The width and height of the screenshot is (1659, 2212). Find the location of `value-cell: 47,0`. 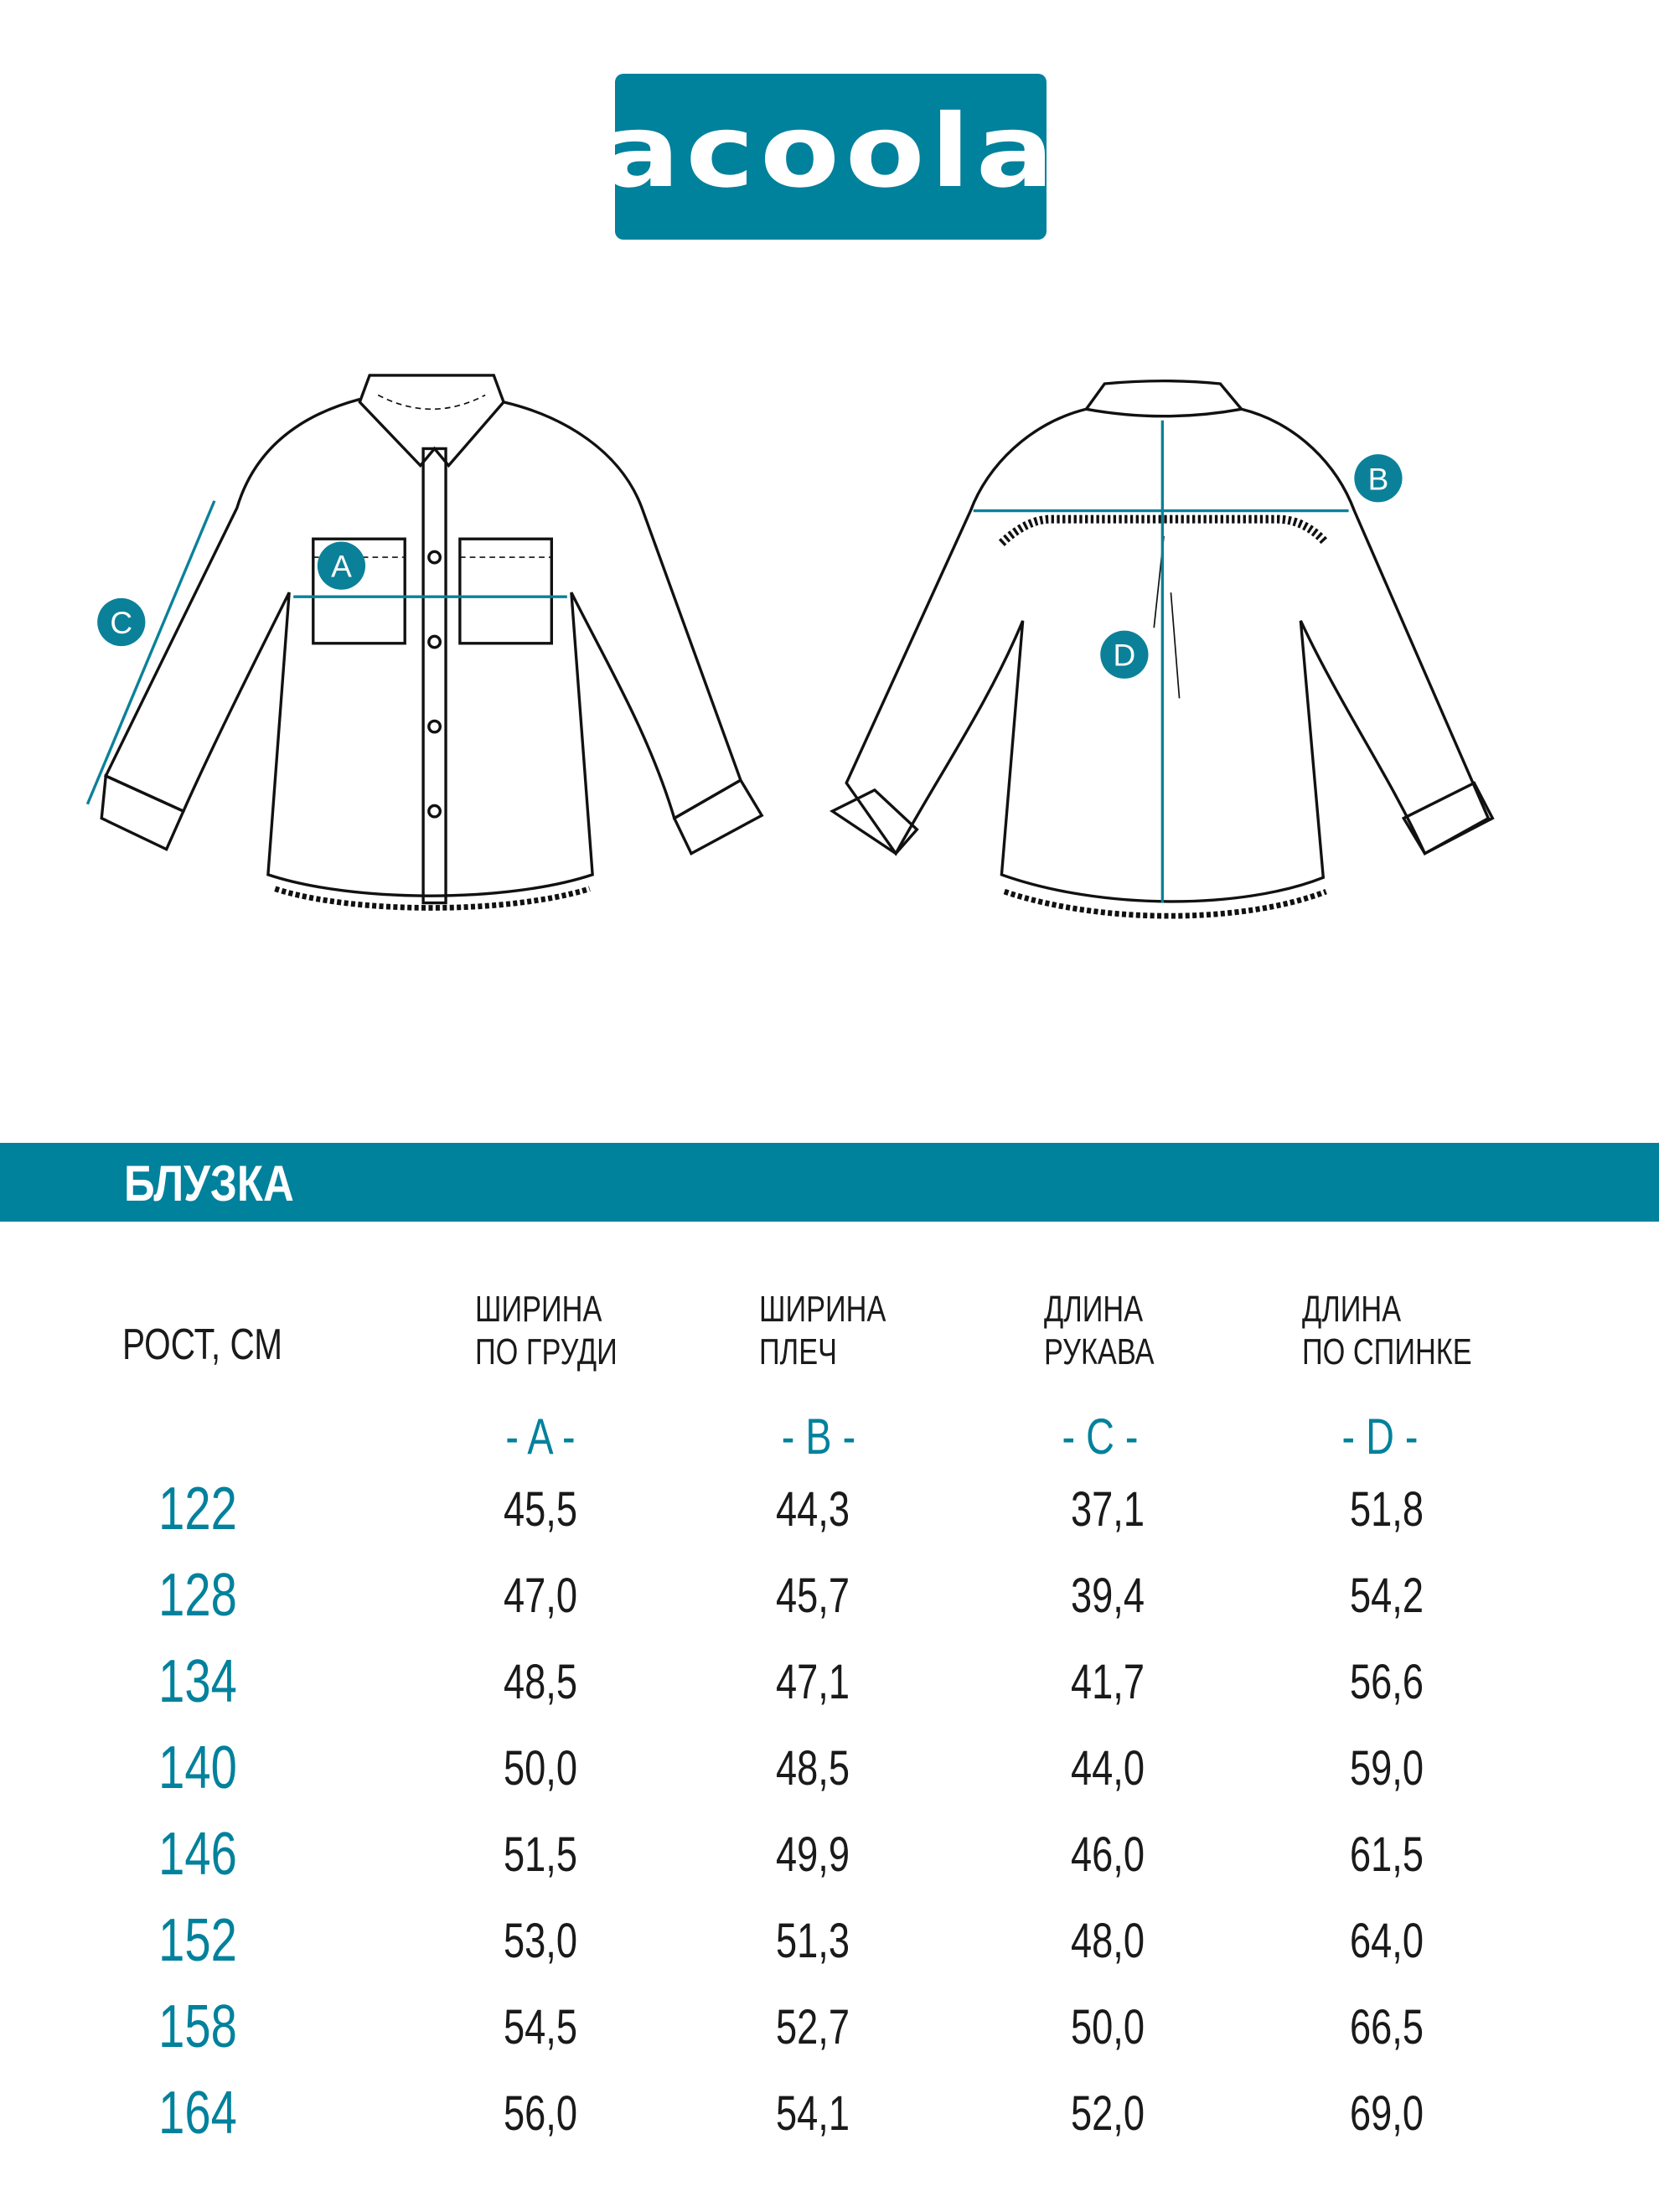

value-cell: 47,0 is located at coordinates (540, 1596).